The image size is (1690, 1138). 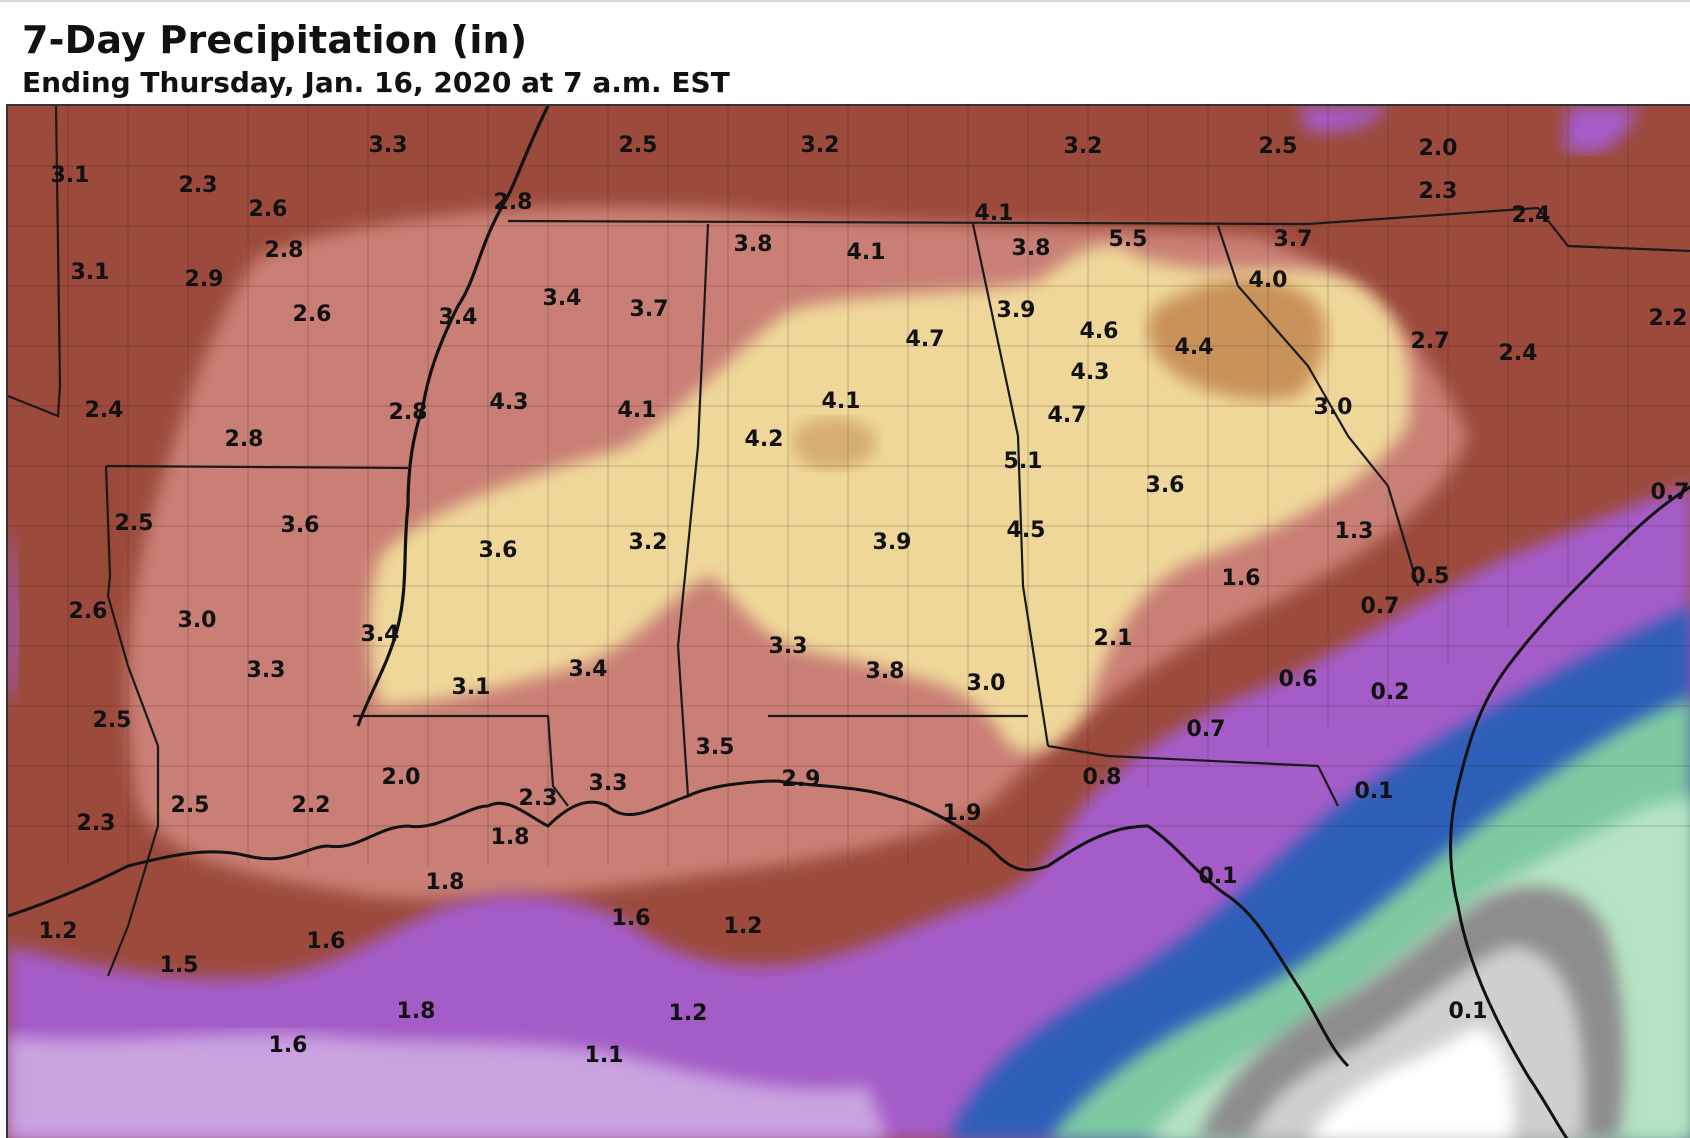 What do you see at coordinates (1468, 130) in the screenshot?
I see `band-1-2in-north` at bounding box center [1468, 130].